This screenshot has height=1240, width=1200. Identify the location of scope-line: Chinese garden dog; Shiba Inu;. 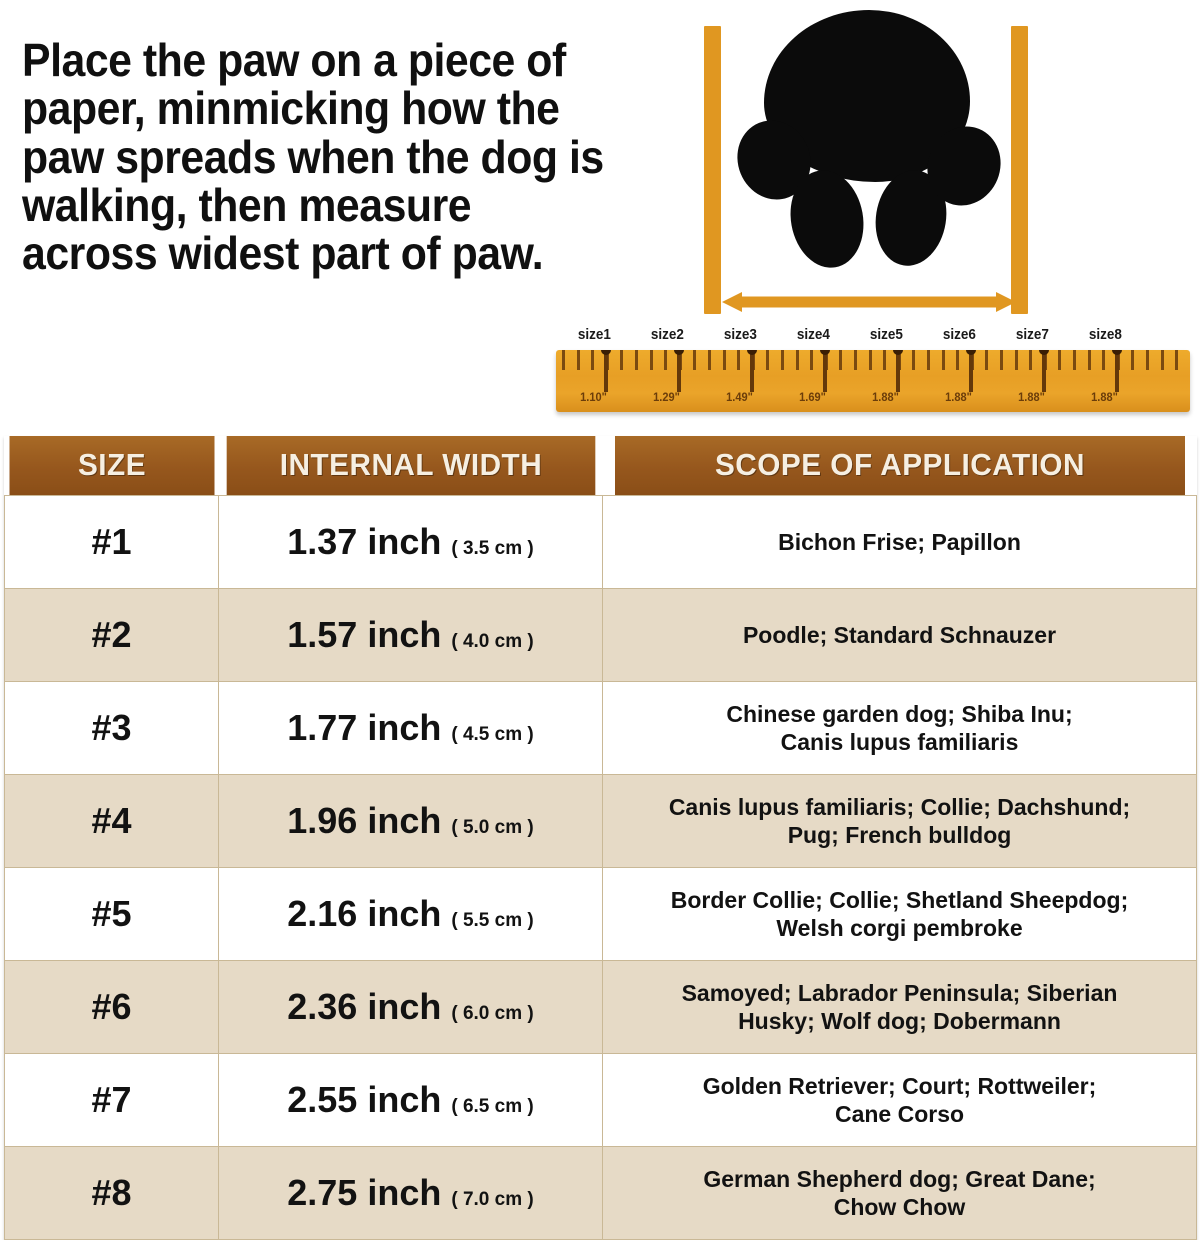
(899, 713).